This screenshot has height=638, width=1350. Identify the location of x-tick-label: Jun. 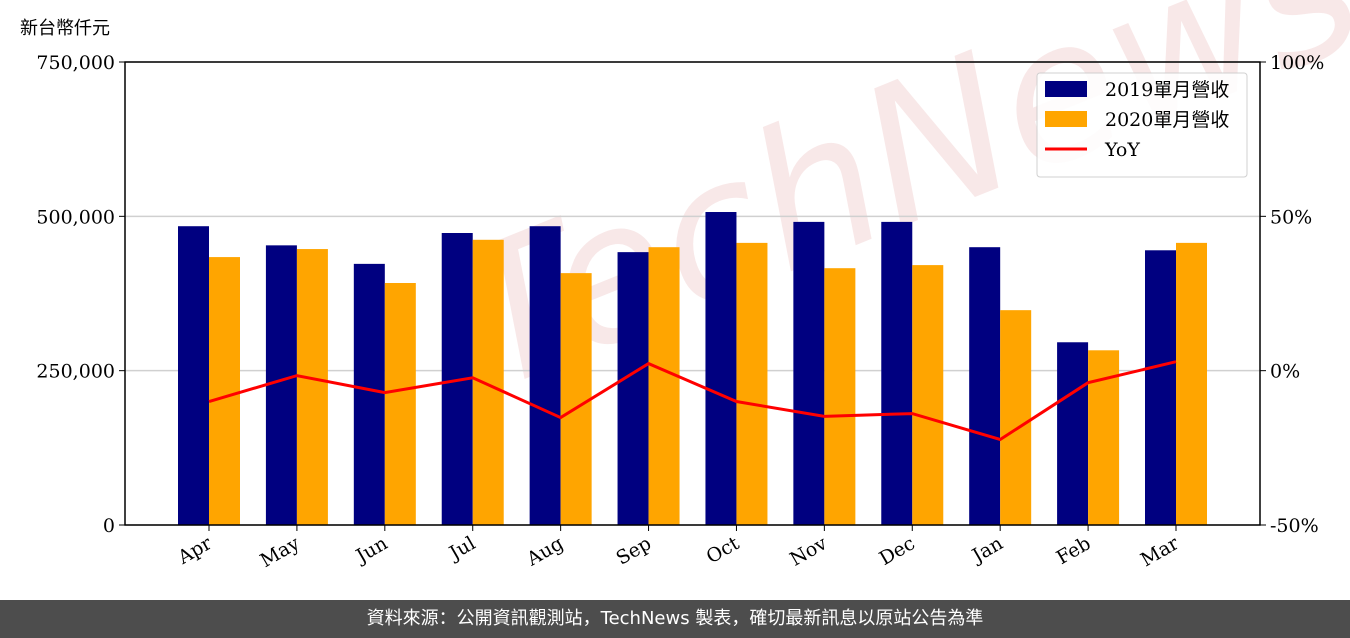
(371, 550).